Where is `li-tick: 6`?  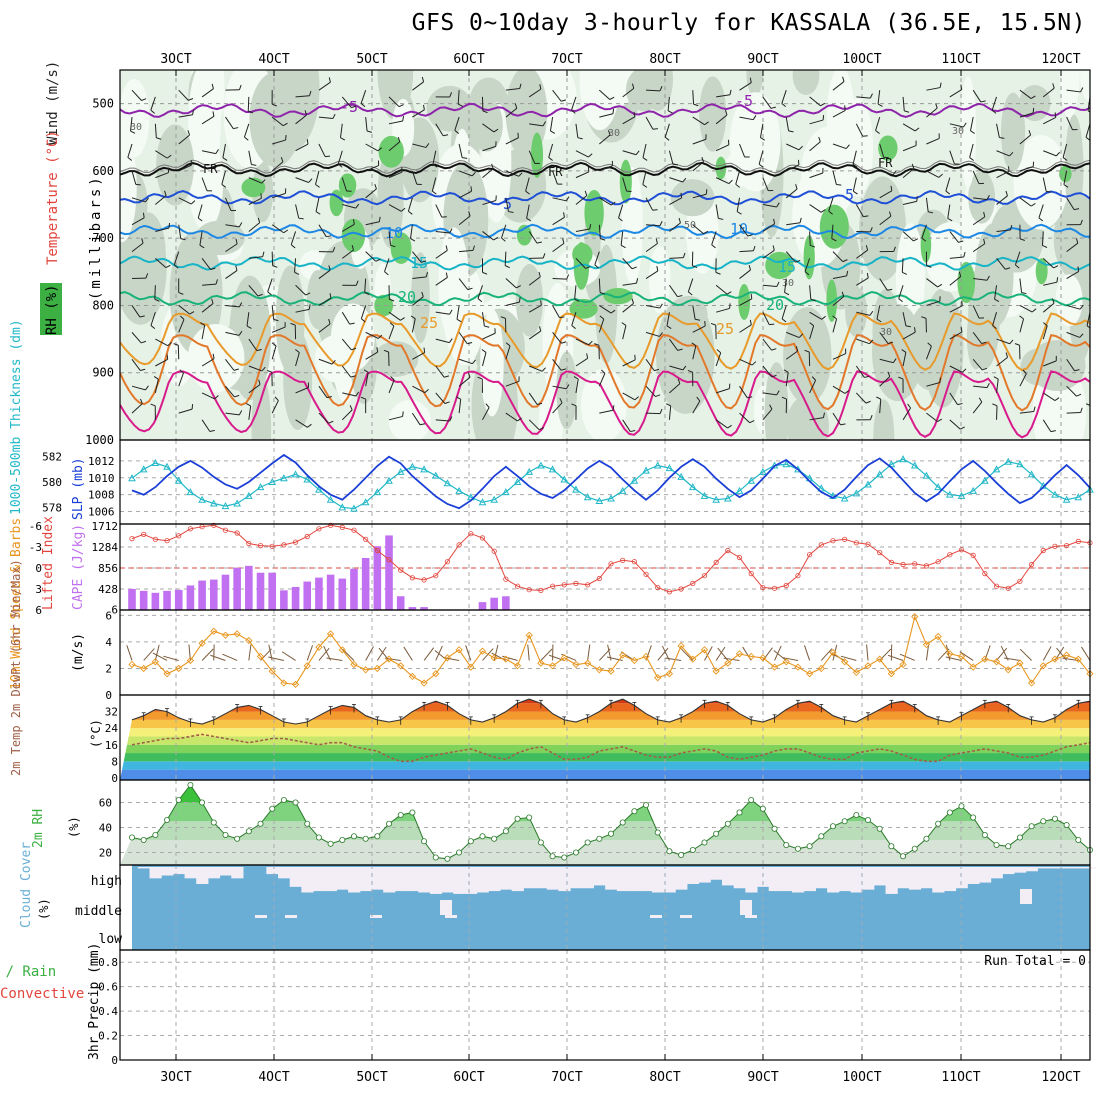
li-tick: 6 is located at coordinates (38, 610).